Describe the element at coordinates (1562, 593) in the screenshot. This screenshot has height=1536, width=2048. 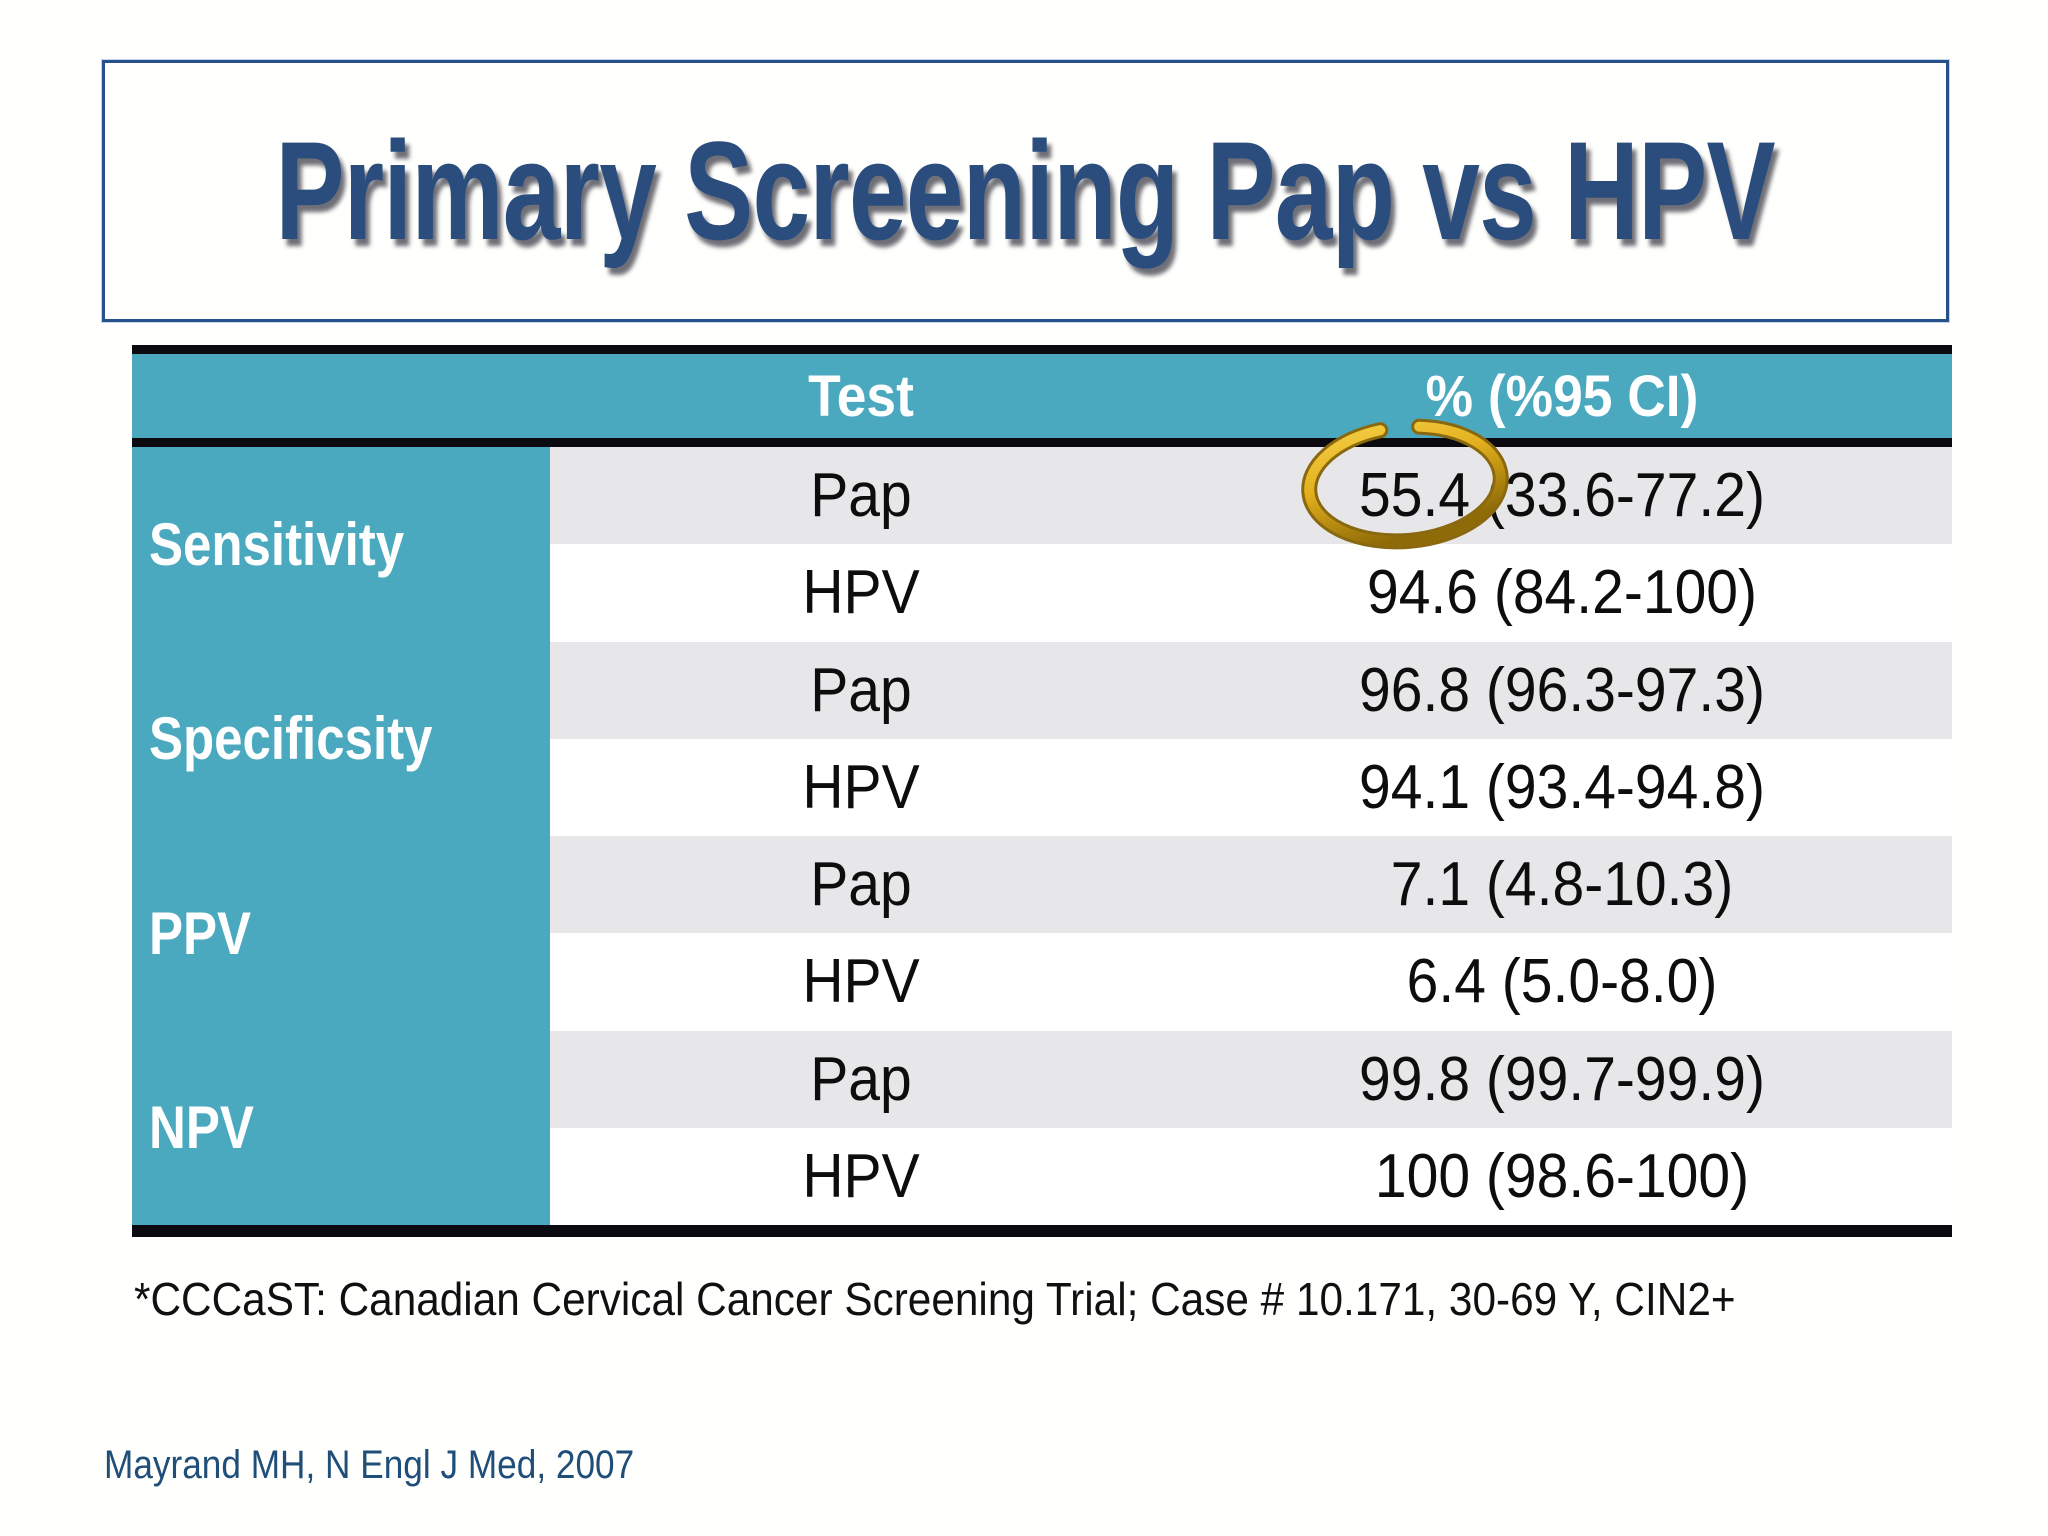
I see `value-cell: 94.6 (84.2-100)` at that location.